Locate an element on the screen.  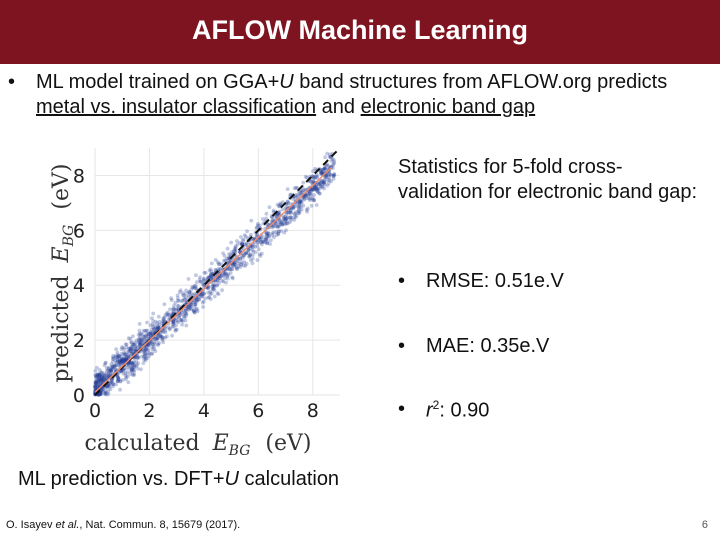
fit-line is located at coordinates (213, 279).